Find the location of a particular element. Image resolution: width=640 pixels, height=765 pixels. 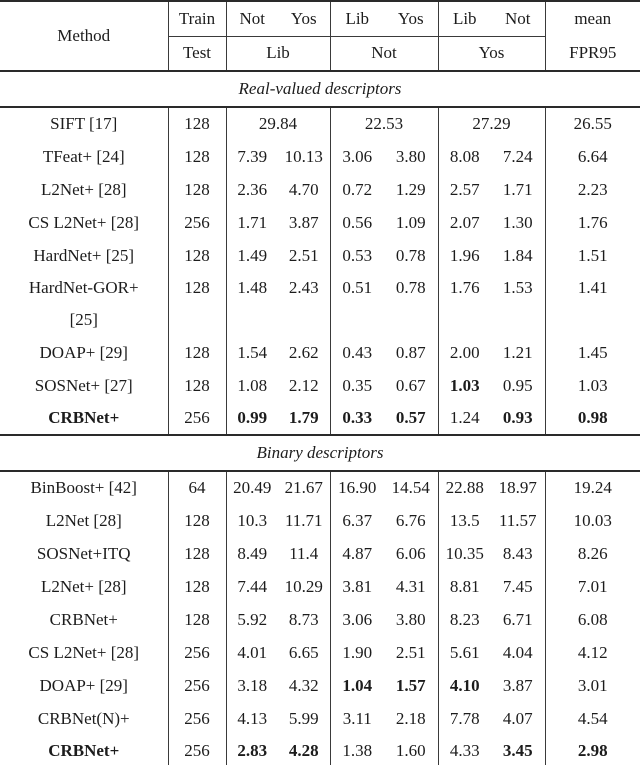

value-cell: 1.29 is located at coordinates (411, 189).